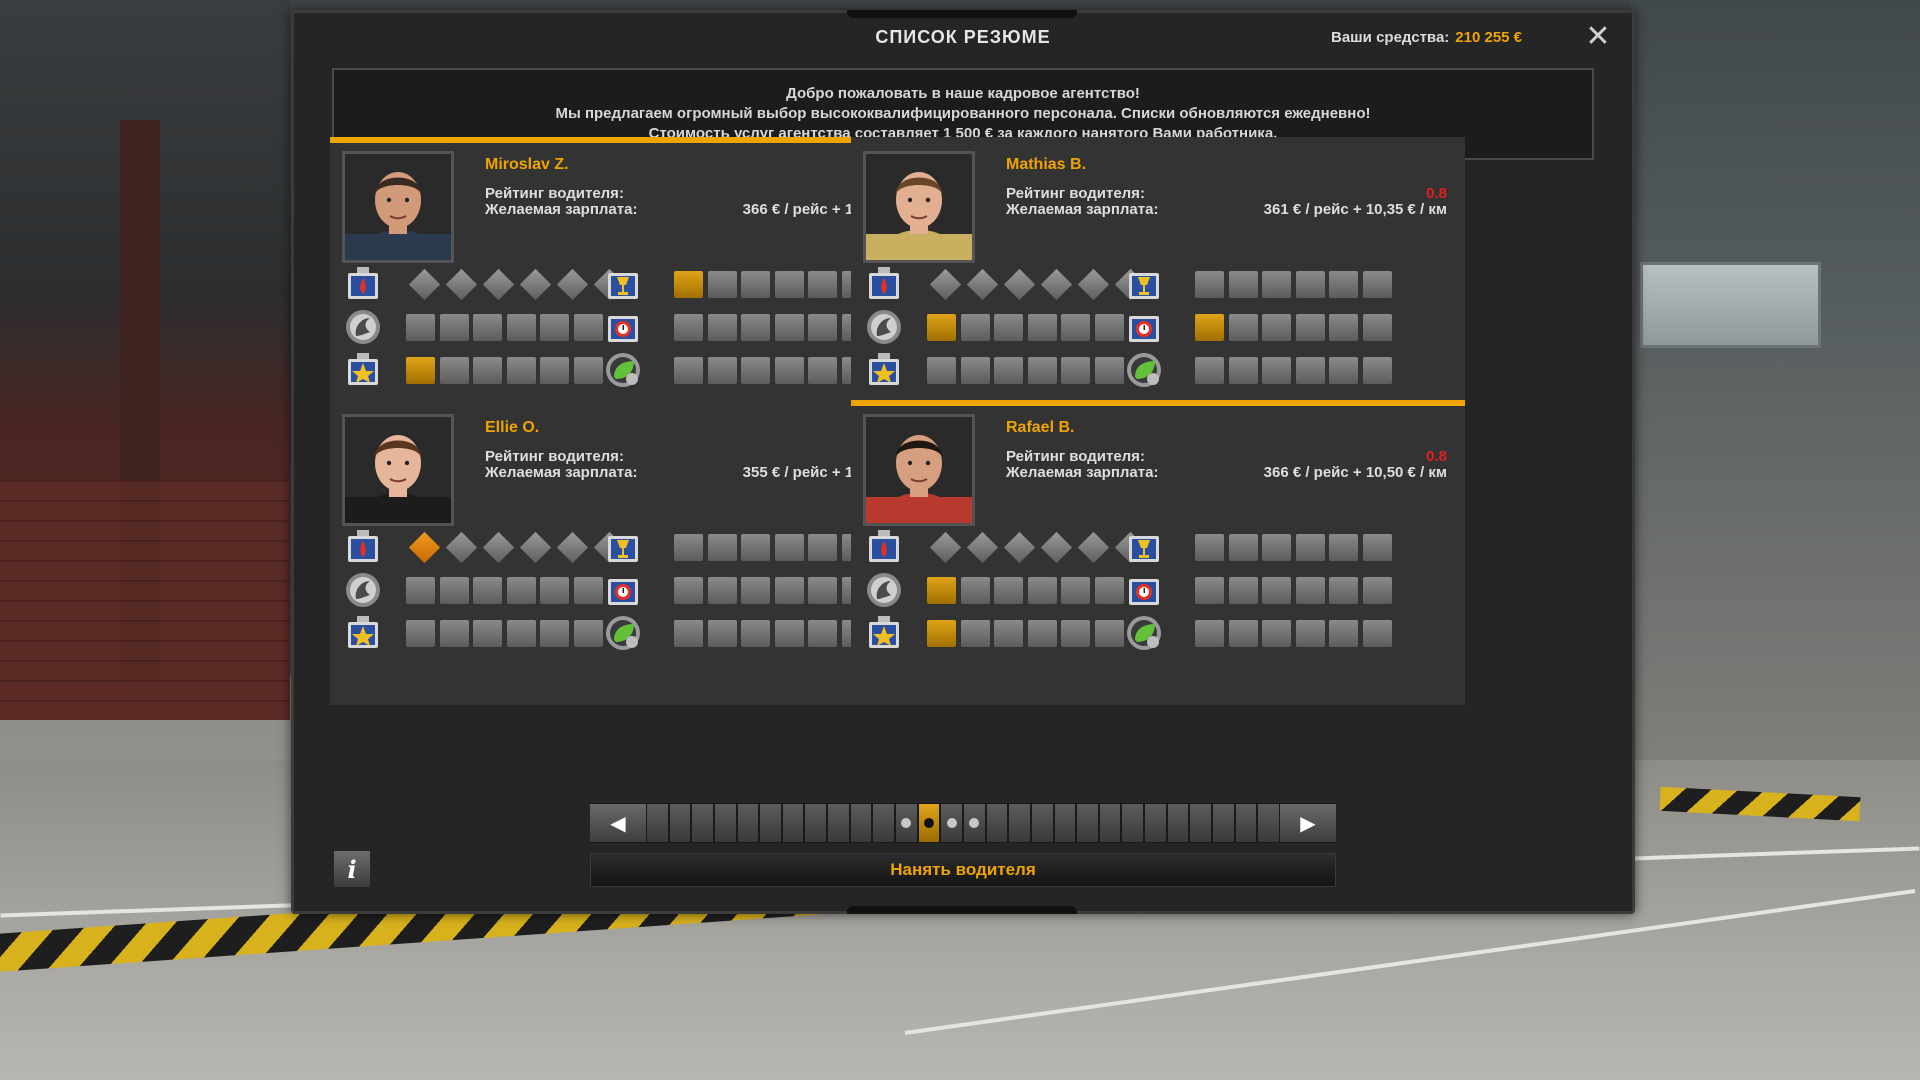  Describe the element at coordinates (962, 14) in the screenshot. I see `title-tab` at that location.